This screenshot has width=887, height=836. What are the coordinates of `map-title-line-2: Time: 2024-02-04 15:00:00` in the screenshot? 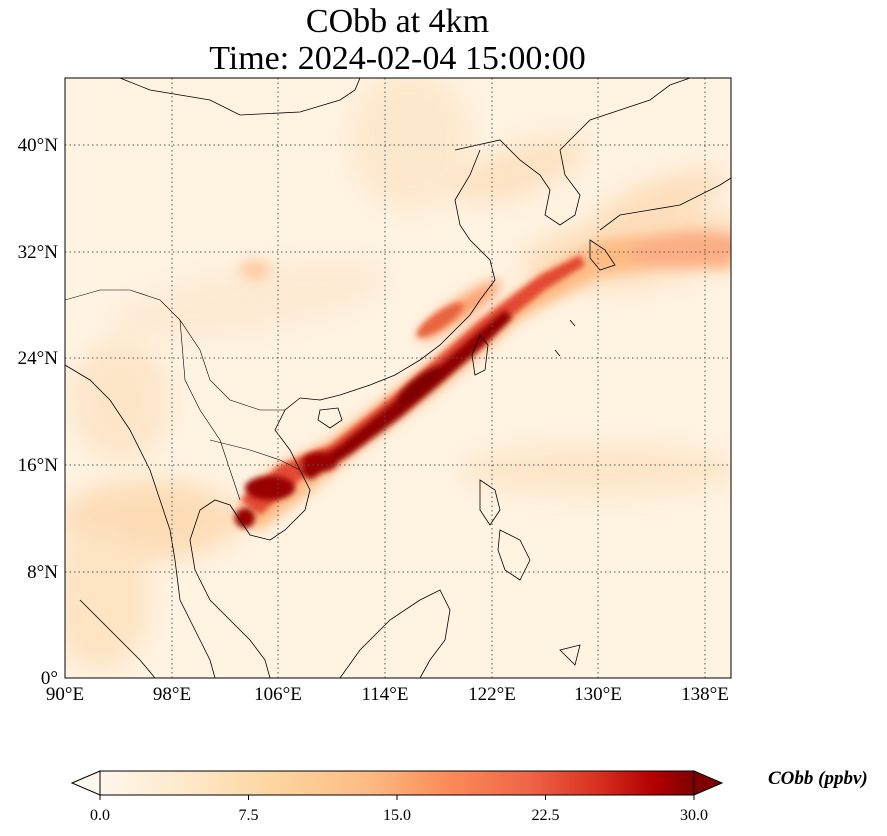 It's located at (397, 58).